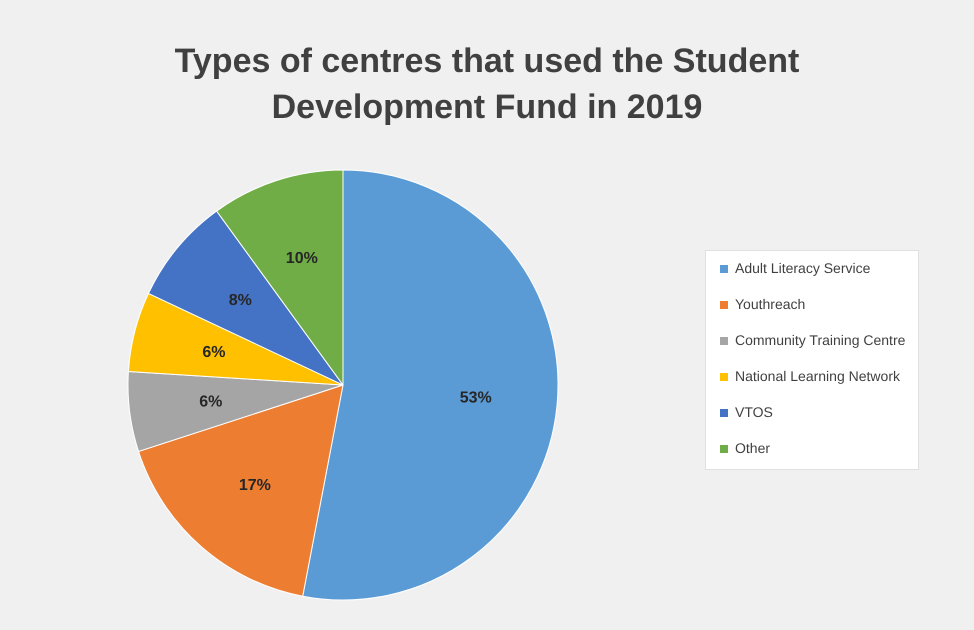  What do you see at coordinates (487, 84) in the screenshot?
I see `chart-title: Types of centres that used the Student Development Fund in 2019` at bounding box center [487, 84].